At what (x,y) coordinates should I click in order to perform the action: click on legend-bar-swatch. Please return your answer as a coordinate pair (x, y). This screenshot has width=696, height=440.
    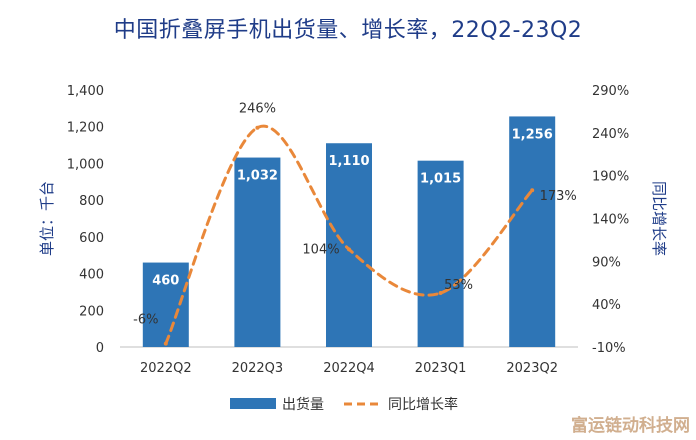
    Looking at the image, I should click on (253, 403).